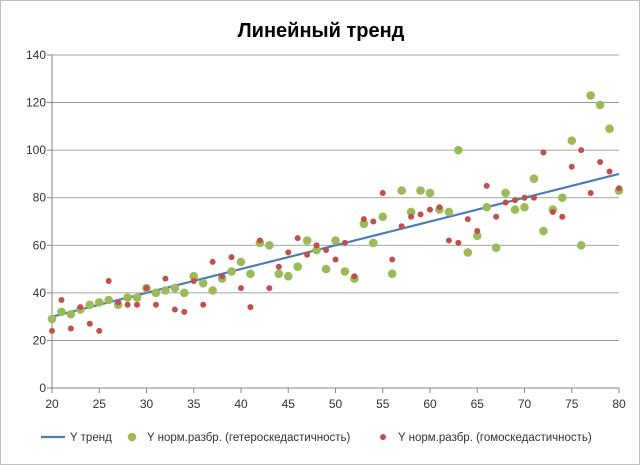  Describe the element at coordinates (36, 150) in the screenshot. I see `y-tick-label: 100` at that location.